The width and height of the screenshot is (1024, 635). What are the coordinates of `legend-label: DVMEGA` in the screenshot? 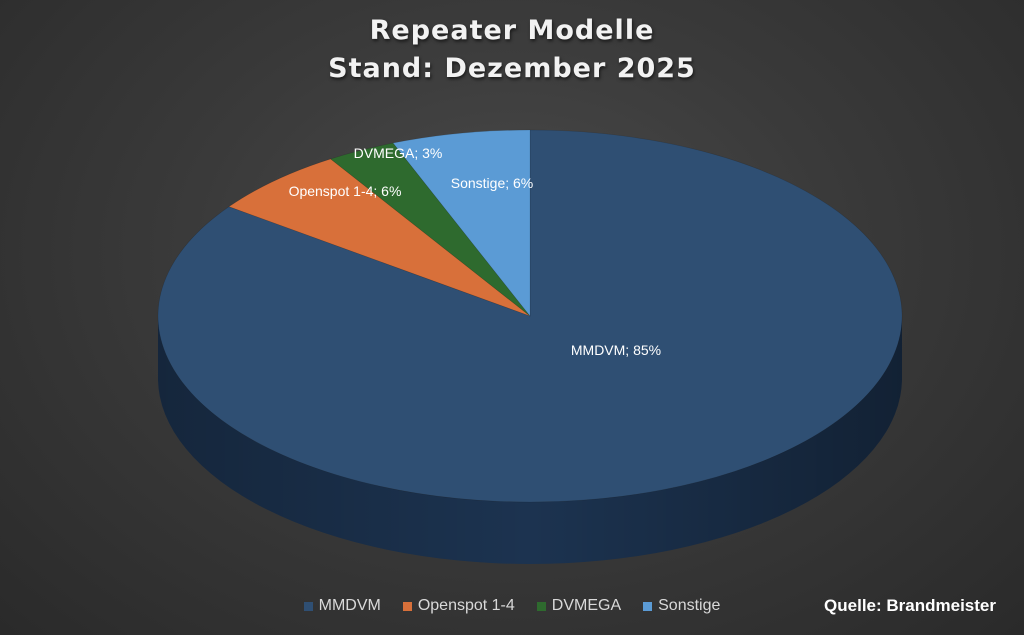 It's located at (586, 605).